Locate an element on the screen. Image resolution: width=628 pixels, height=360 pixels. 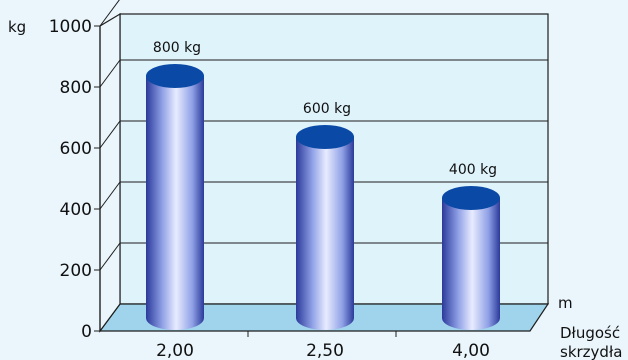
y-axis: 0 200 400 600 800 1000 is located at coordinates (75, 179).